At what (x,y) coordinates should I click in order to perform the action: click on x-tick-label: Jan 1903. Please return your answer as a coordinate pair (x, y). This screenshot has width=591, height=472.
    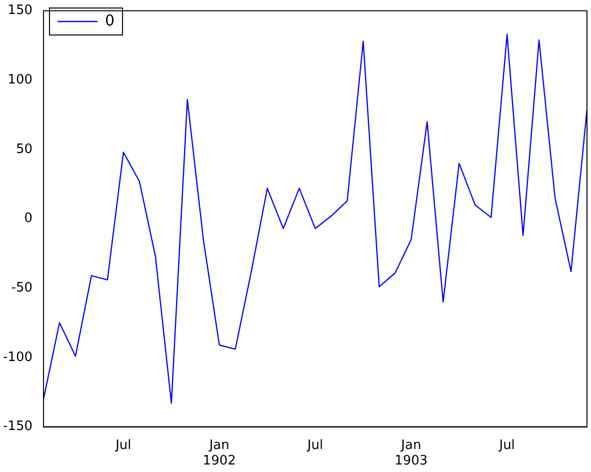
    Looking at the image, I should click on (411, 453).